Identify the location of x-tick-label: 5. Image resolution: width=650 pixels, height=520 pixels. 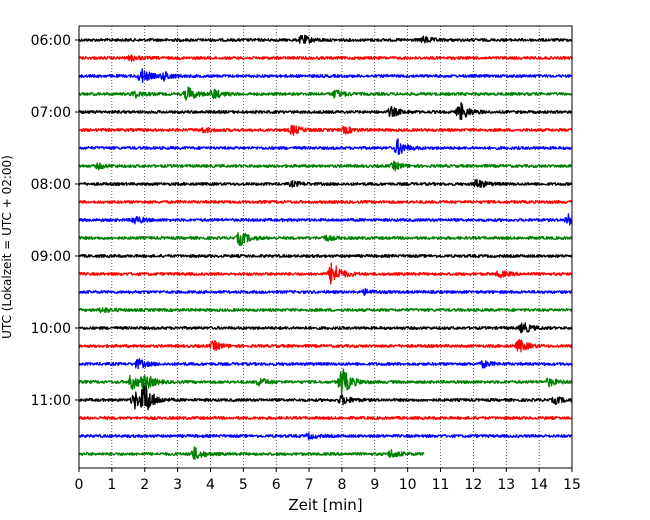
(243, 485).